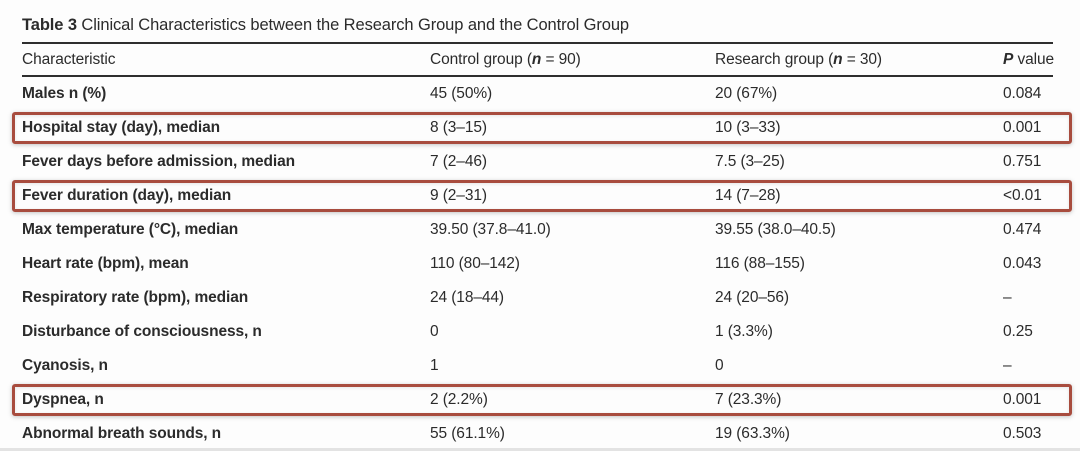 This screenshot has width=1080, height=451. I want to click on cell-characteristic: Cyanosis, n, so click(65, 365).